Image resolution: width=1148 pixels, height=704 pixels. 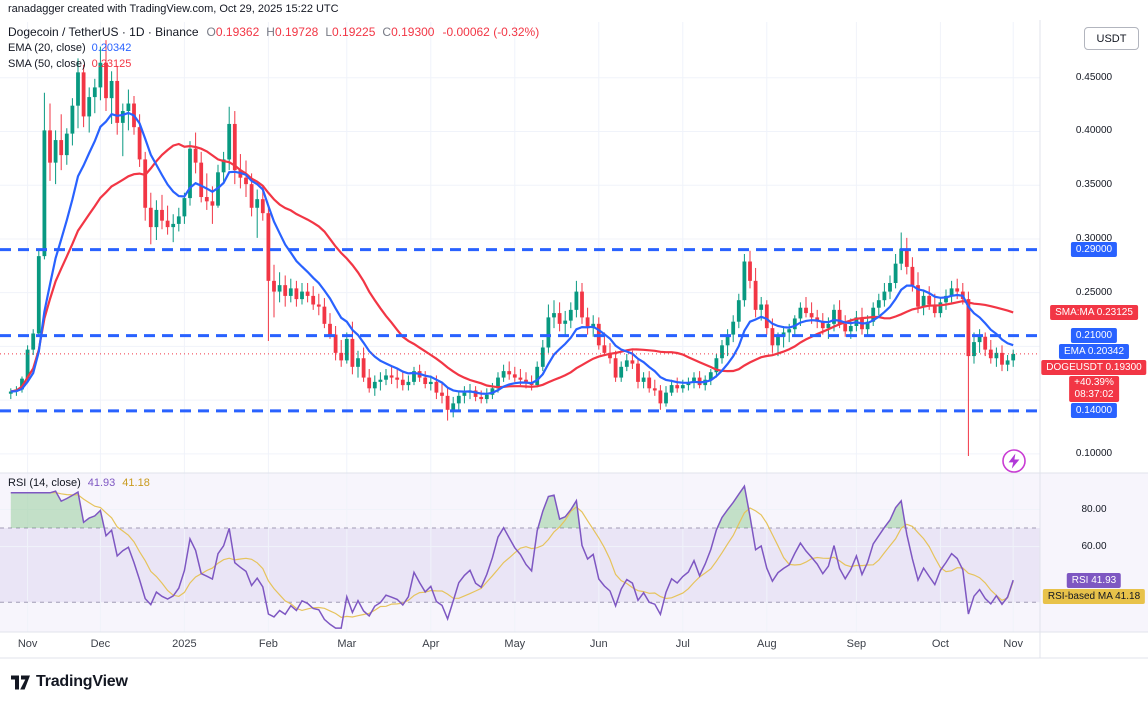 I want to click on price-axis-badge: +40.39% 08:37:02, so click(x=1094, y=389).